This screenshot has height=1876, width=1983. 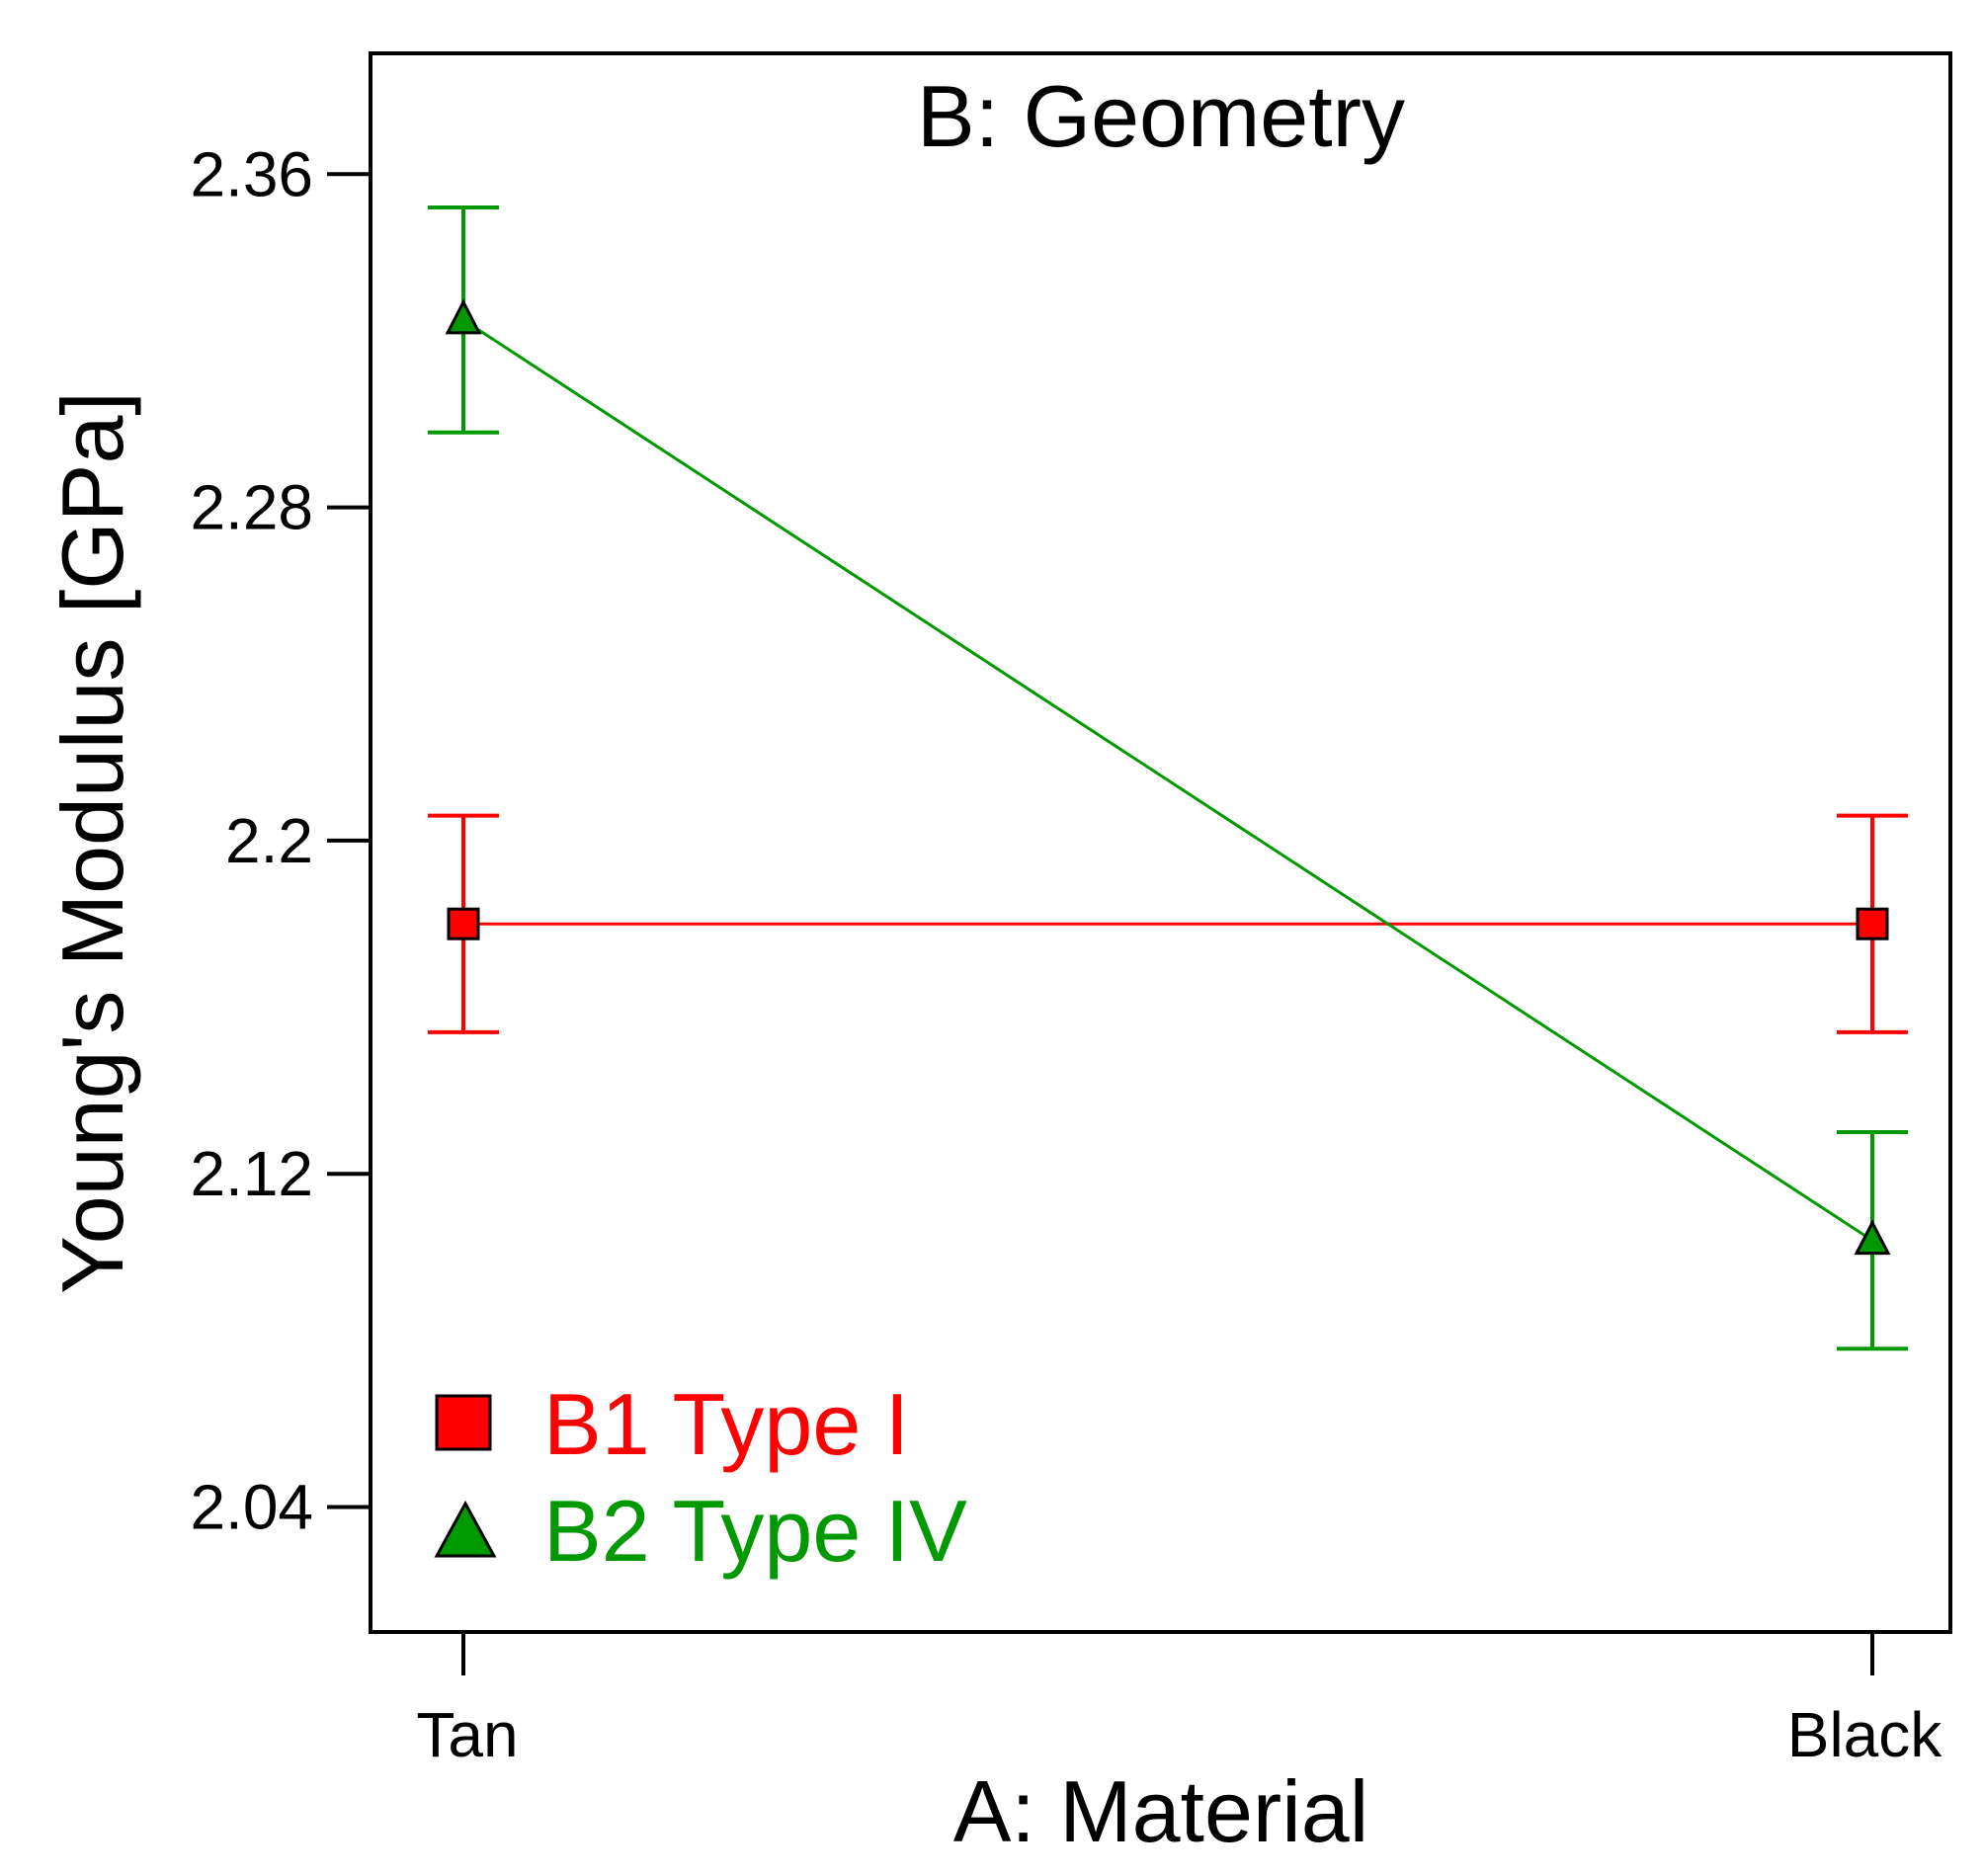 What do you see at coordinates (251, 1507) in the screenshot?
I see `y-tick-label-2.04: 2.04` at bounding box center [251, 1507].